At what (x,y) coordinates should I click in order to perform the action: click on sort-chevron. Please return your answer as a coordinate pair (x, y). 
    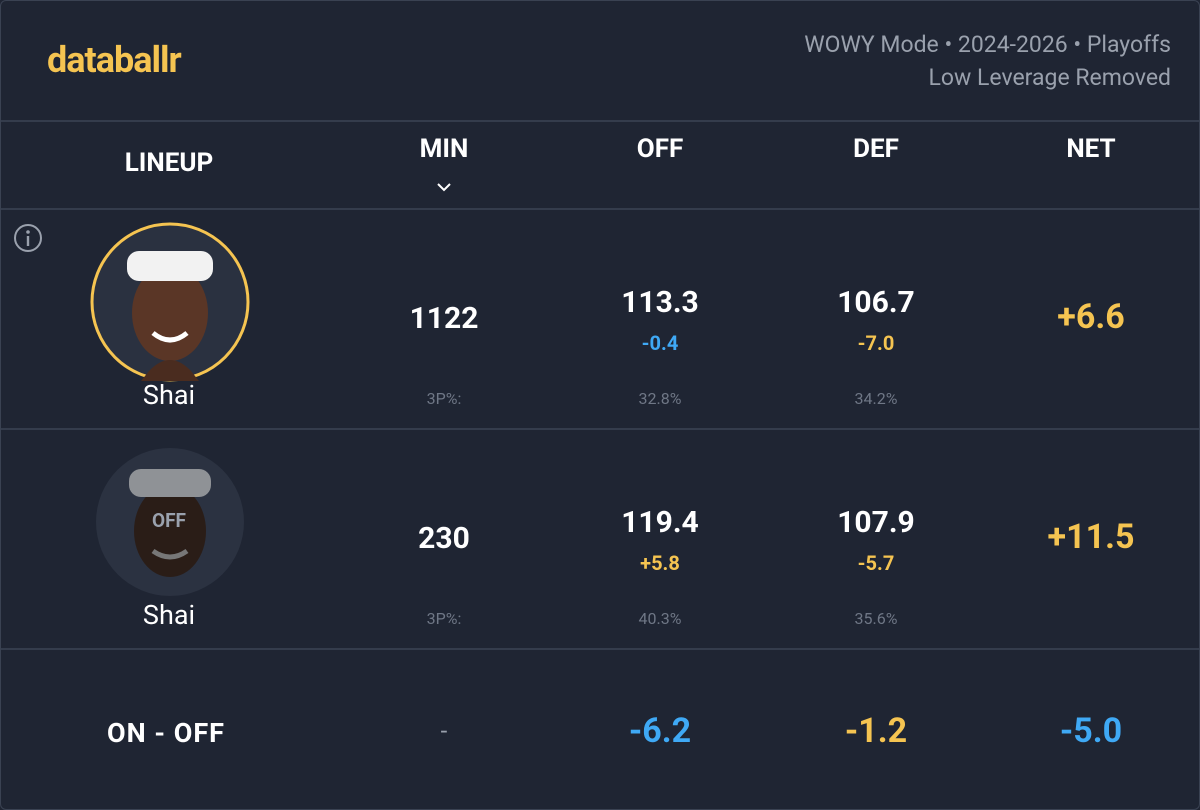
    Looking at the image, I should click on (444, 187).